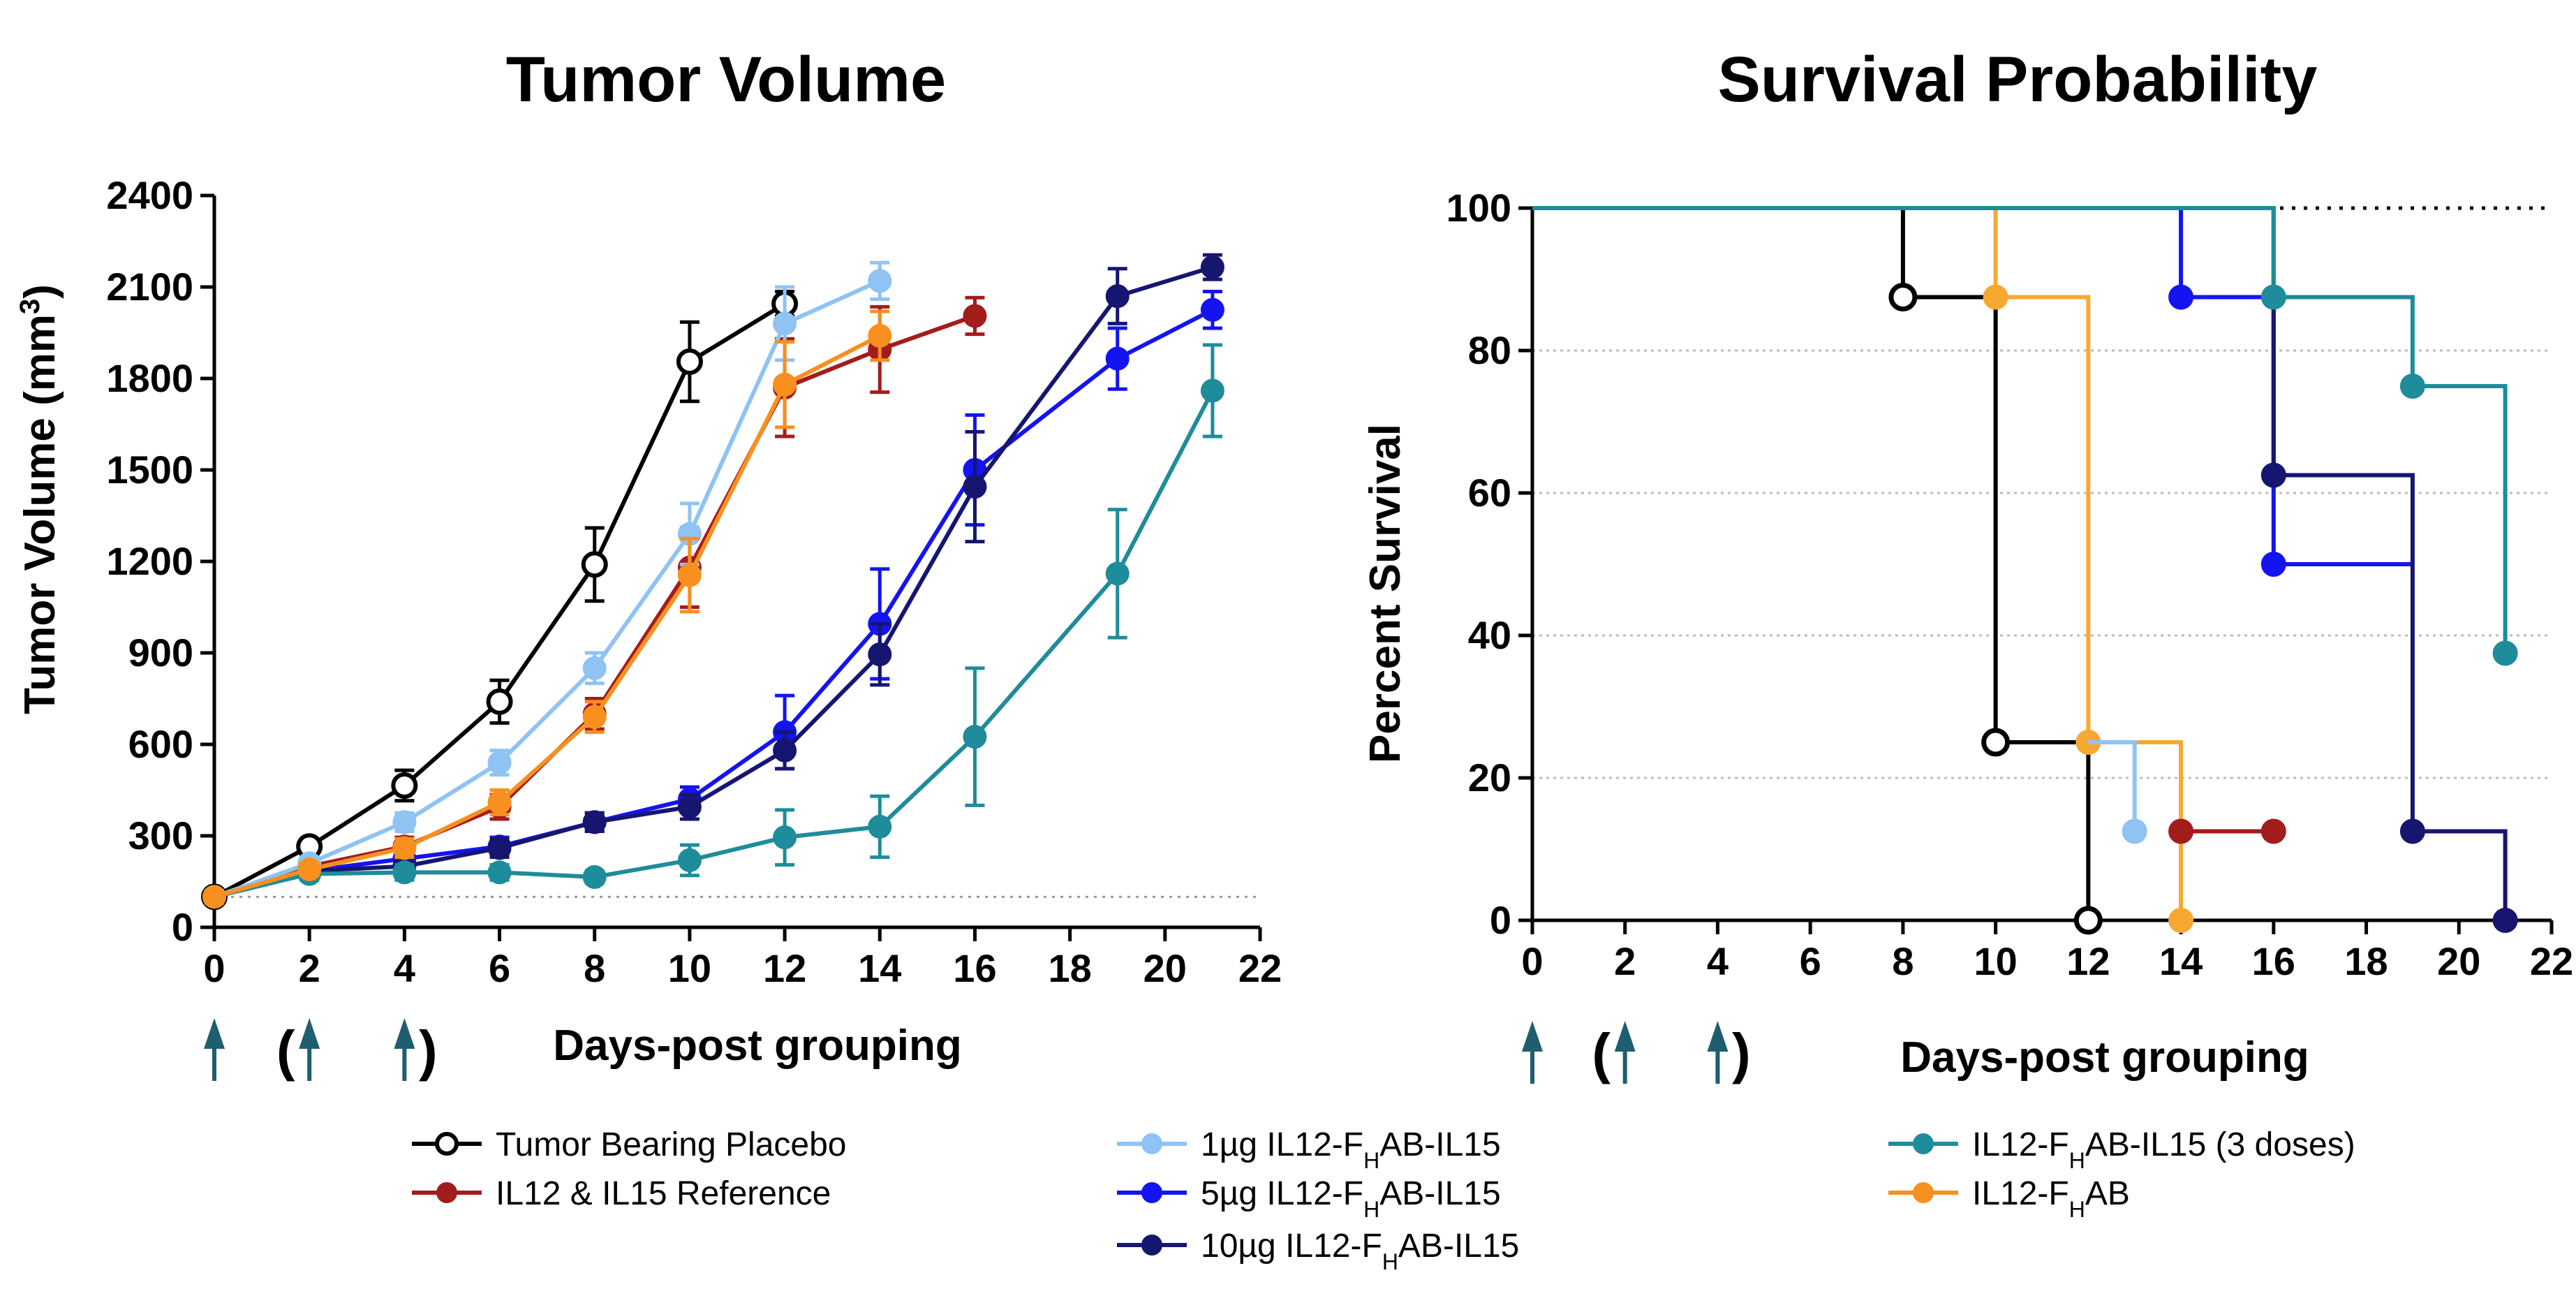  I want to click on series-line, so click(547, 589).